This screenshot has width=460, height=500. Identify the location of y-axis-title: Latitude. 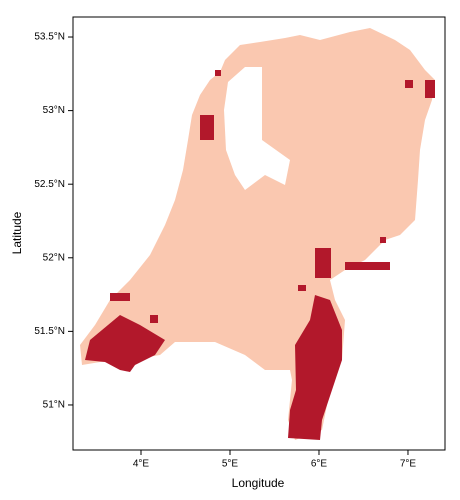
(17, 232).